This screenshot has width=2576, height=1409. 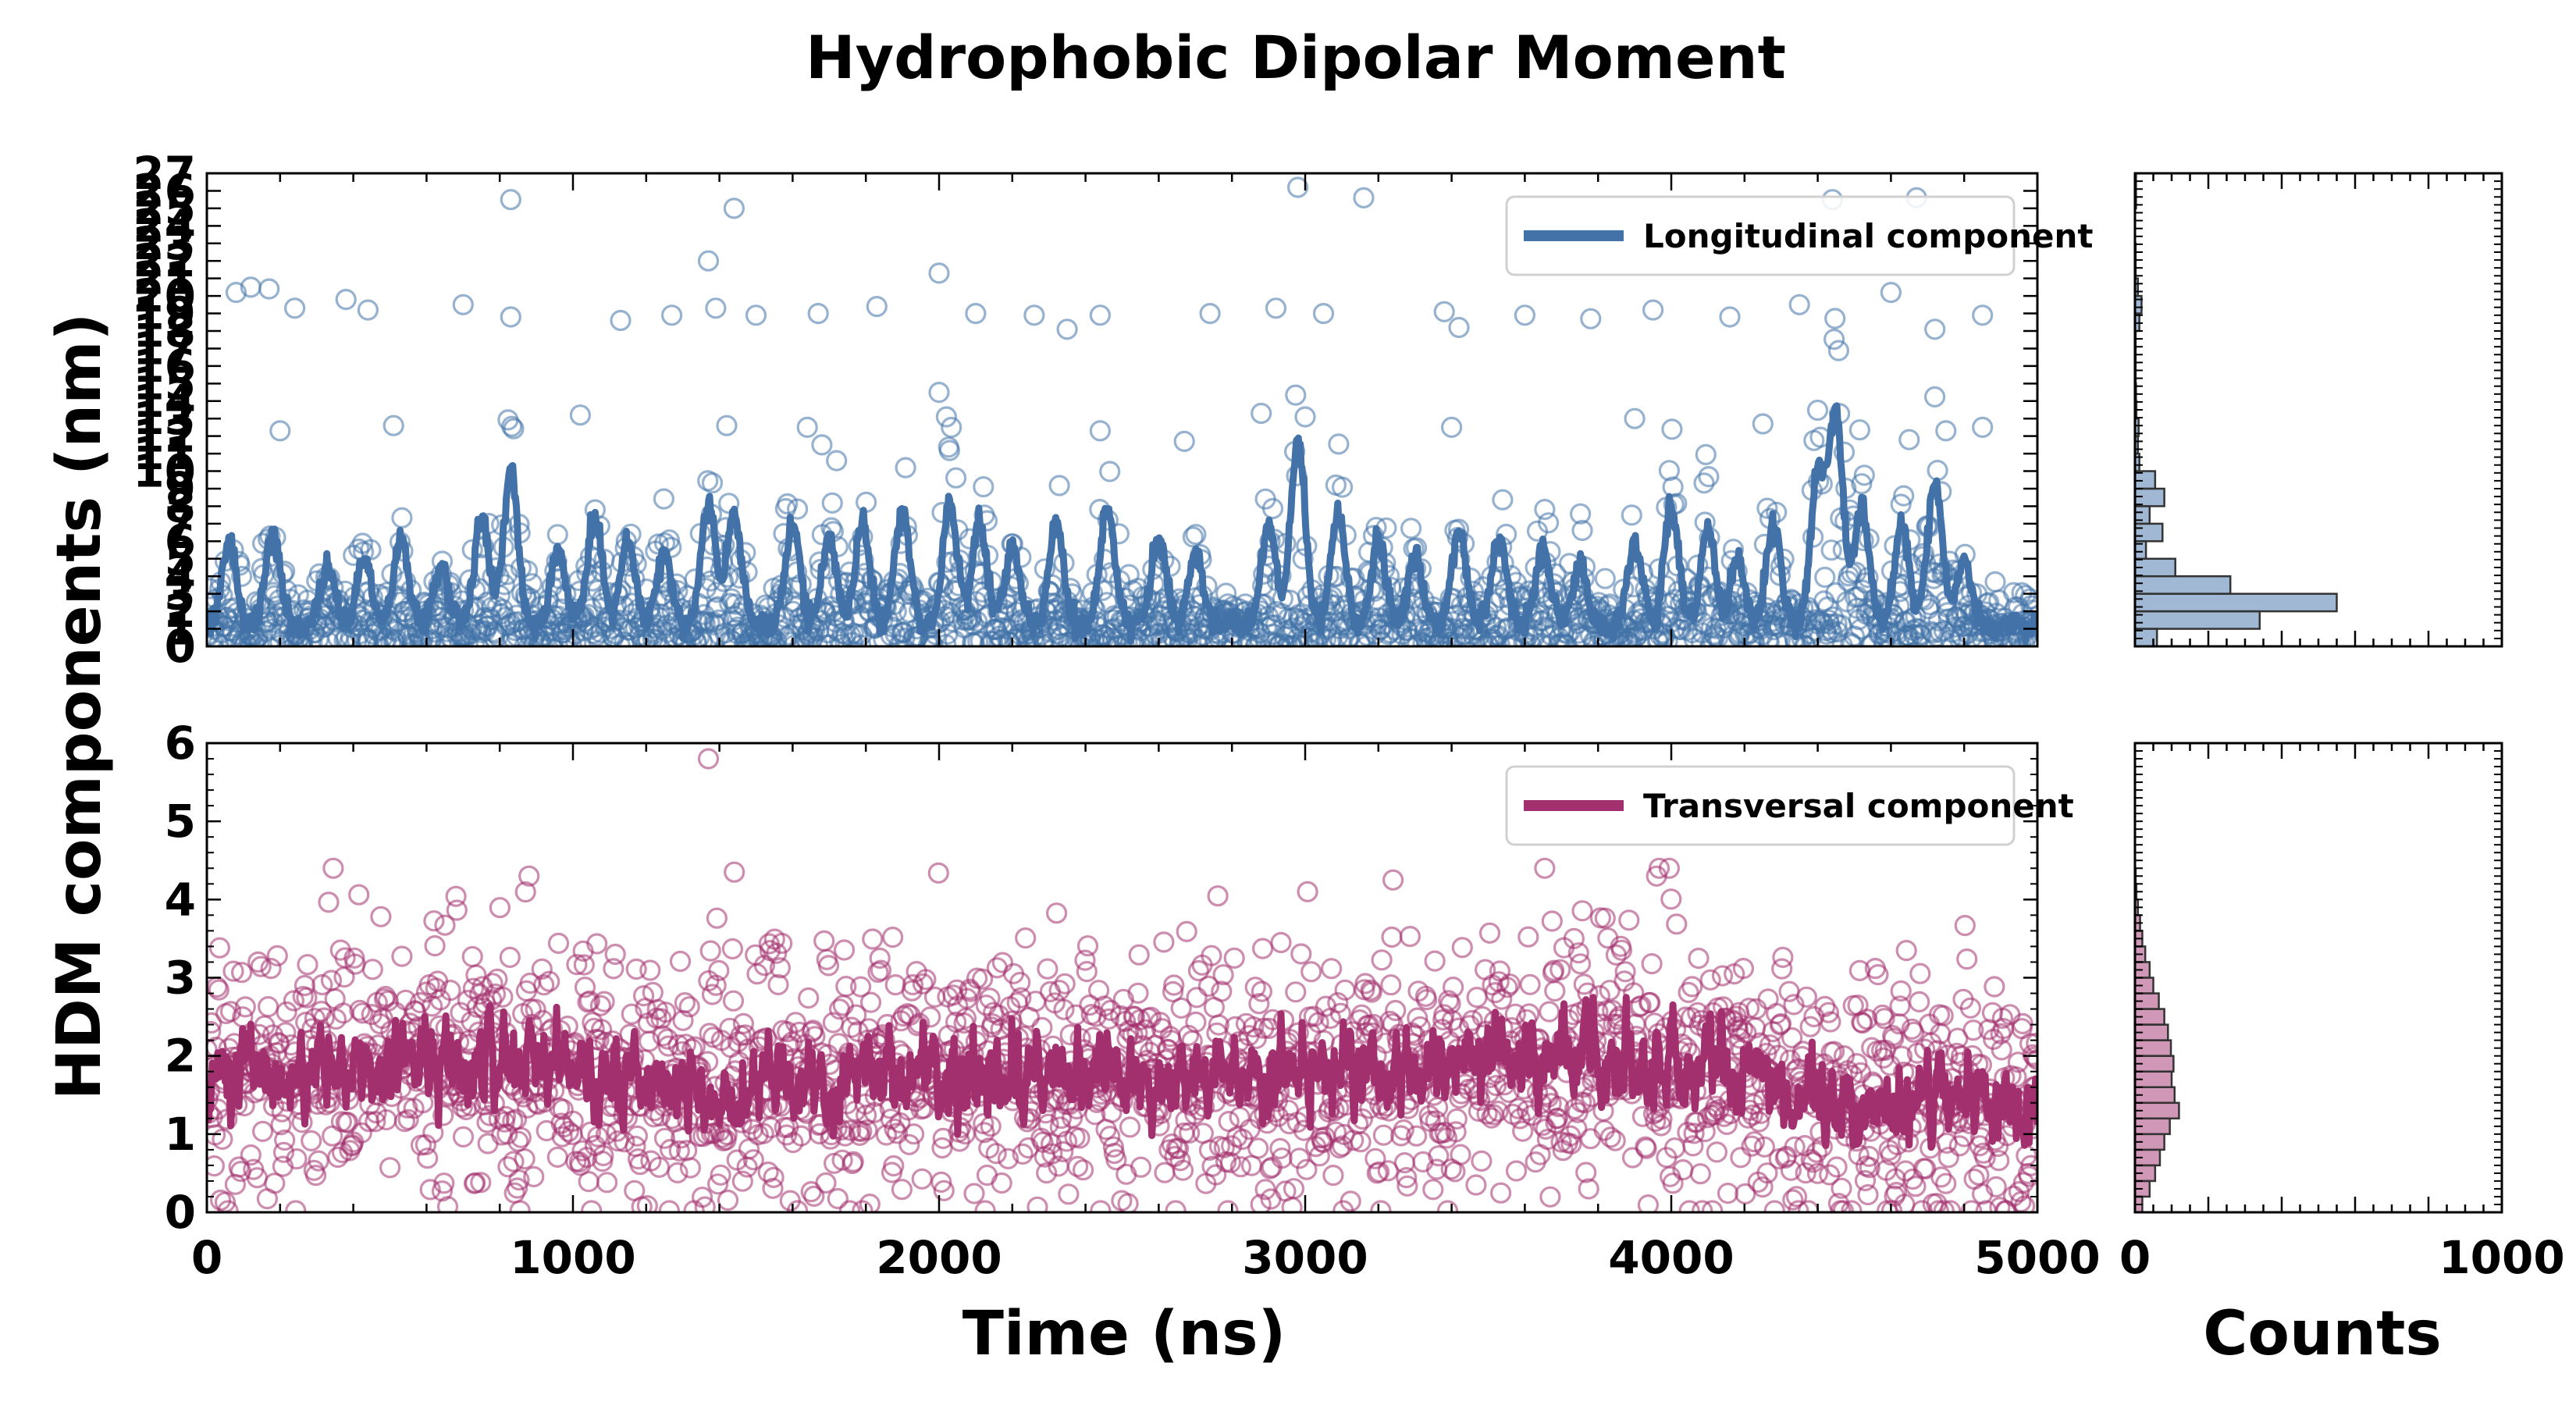 What do you see at coordinates (939, 1257) in the screenshot?
I see `x-tick-label: 2000` at bounding box center [939, 1257].